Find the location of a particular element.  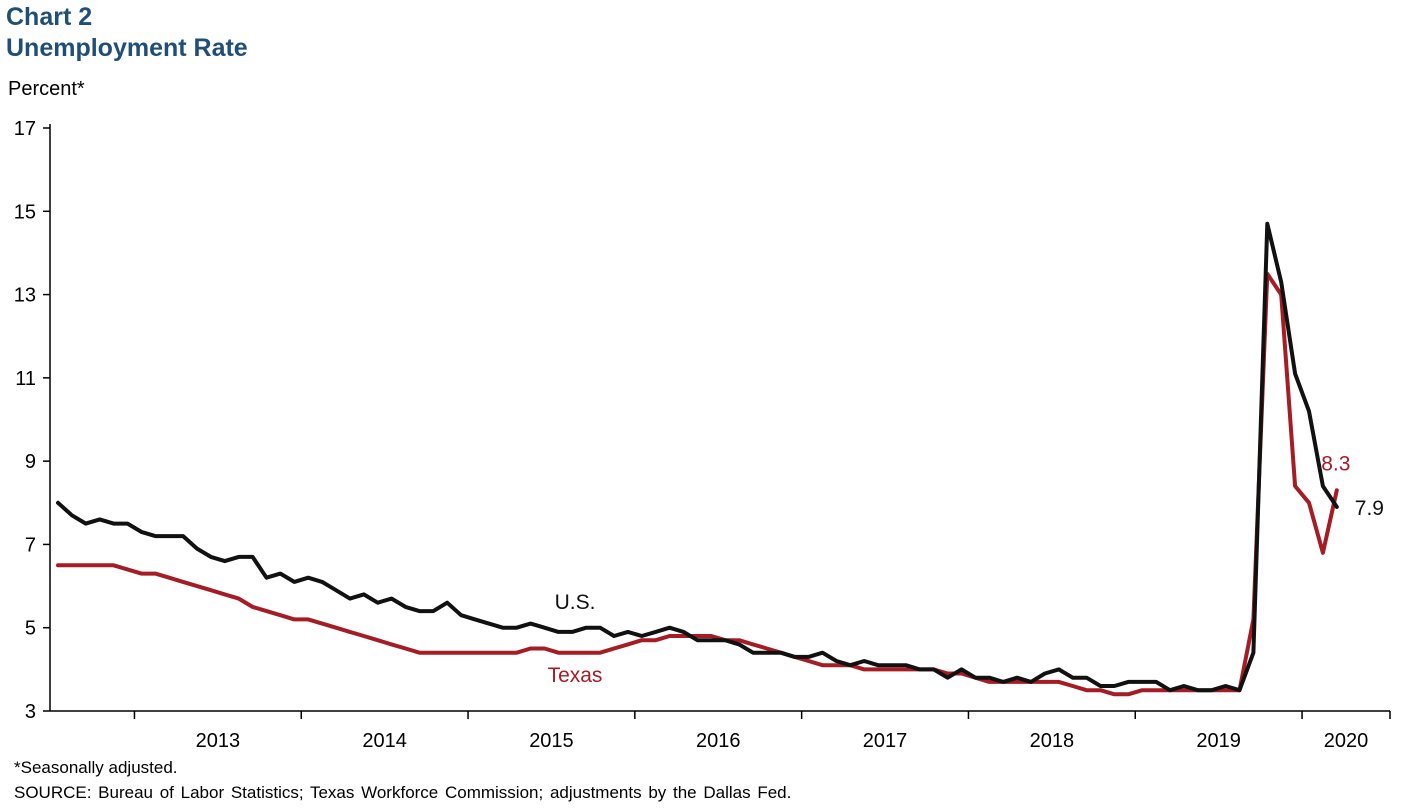

y-tick-label: 7 is located at coordinates (30, 545).